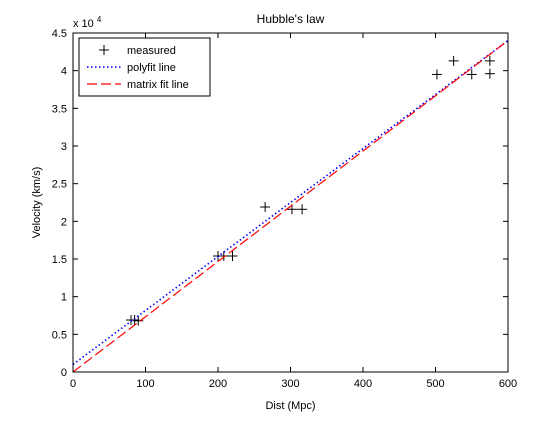 The width and height of the screenshot is (560, 425). I want to click on x-tick-label: 0, so click(73, 384).